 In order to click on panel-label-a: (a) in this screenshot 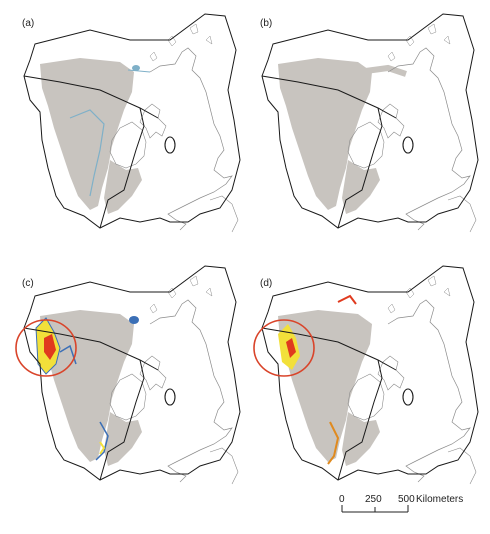, I will do `click(28, 23)`.